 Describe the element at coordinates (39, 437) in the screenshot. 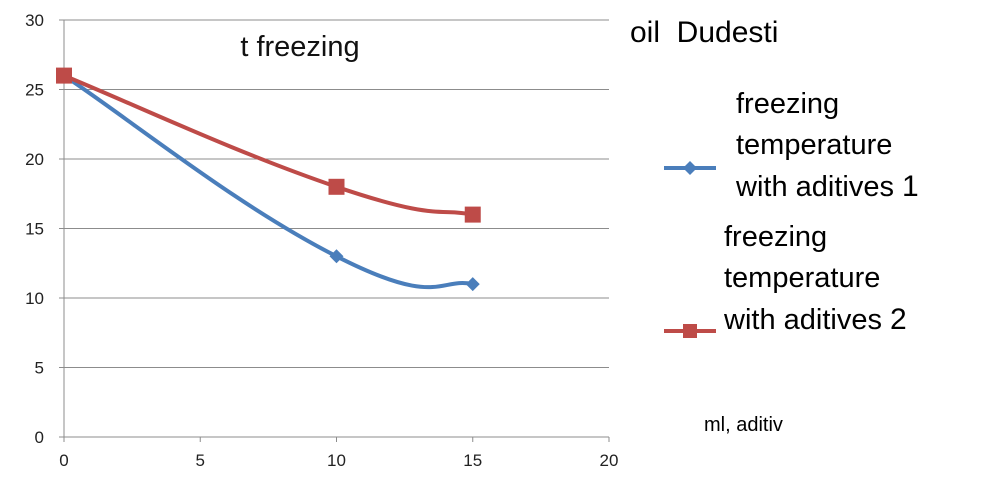

I see `y-tick-label-0: 0` at that location.